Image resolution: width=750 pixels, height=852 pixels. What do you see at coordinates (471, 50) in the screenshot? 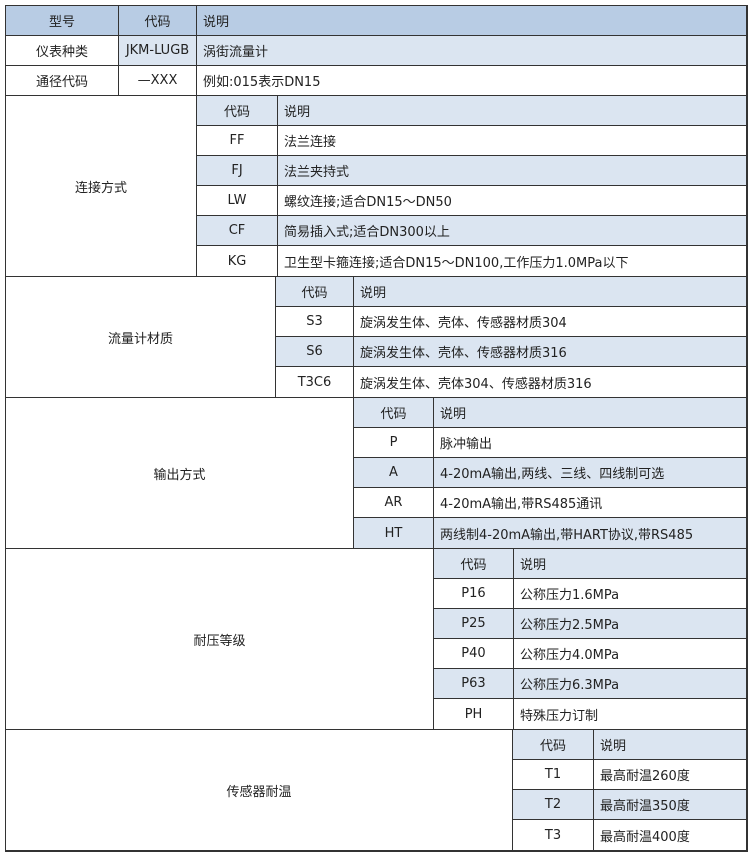
I see `row-desc: 涡街流量计` at bounding box center [471, 50].